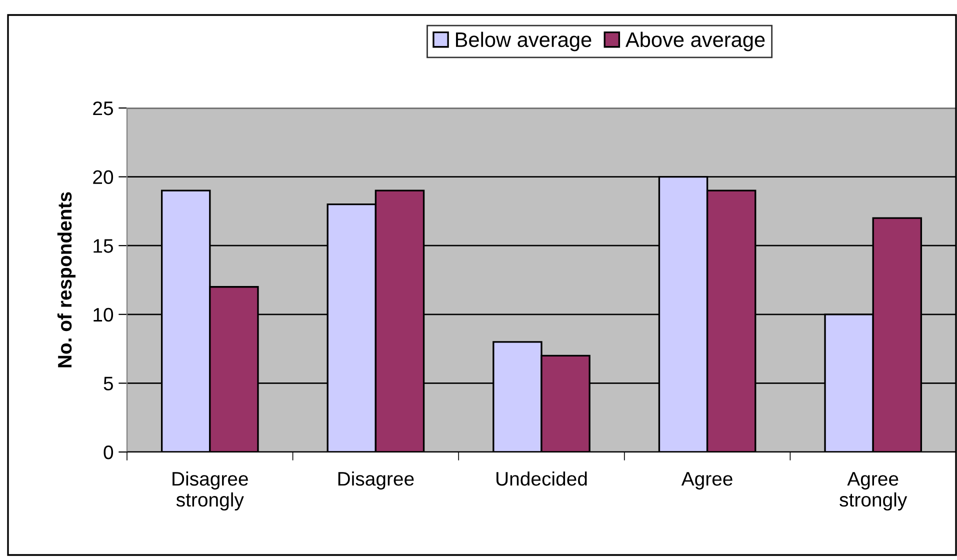 The width and height of the screenshot is (957, 560). What do you see at coordinates (874, 491) in the screenshot?
I see `x-tick-label: Agree strongly` at bounding box center [874, 491].